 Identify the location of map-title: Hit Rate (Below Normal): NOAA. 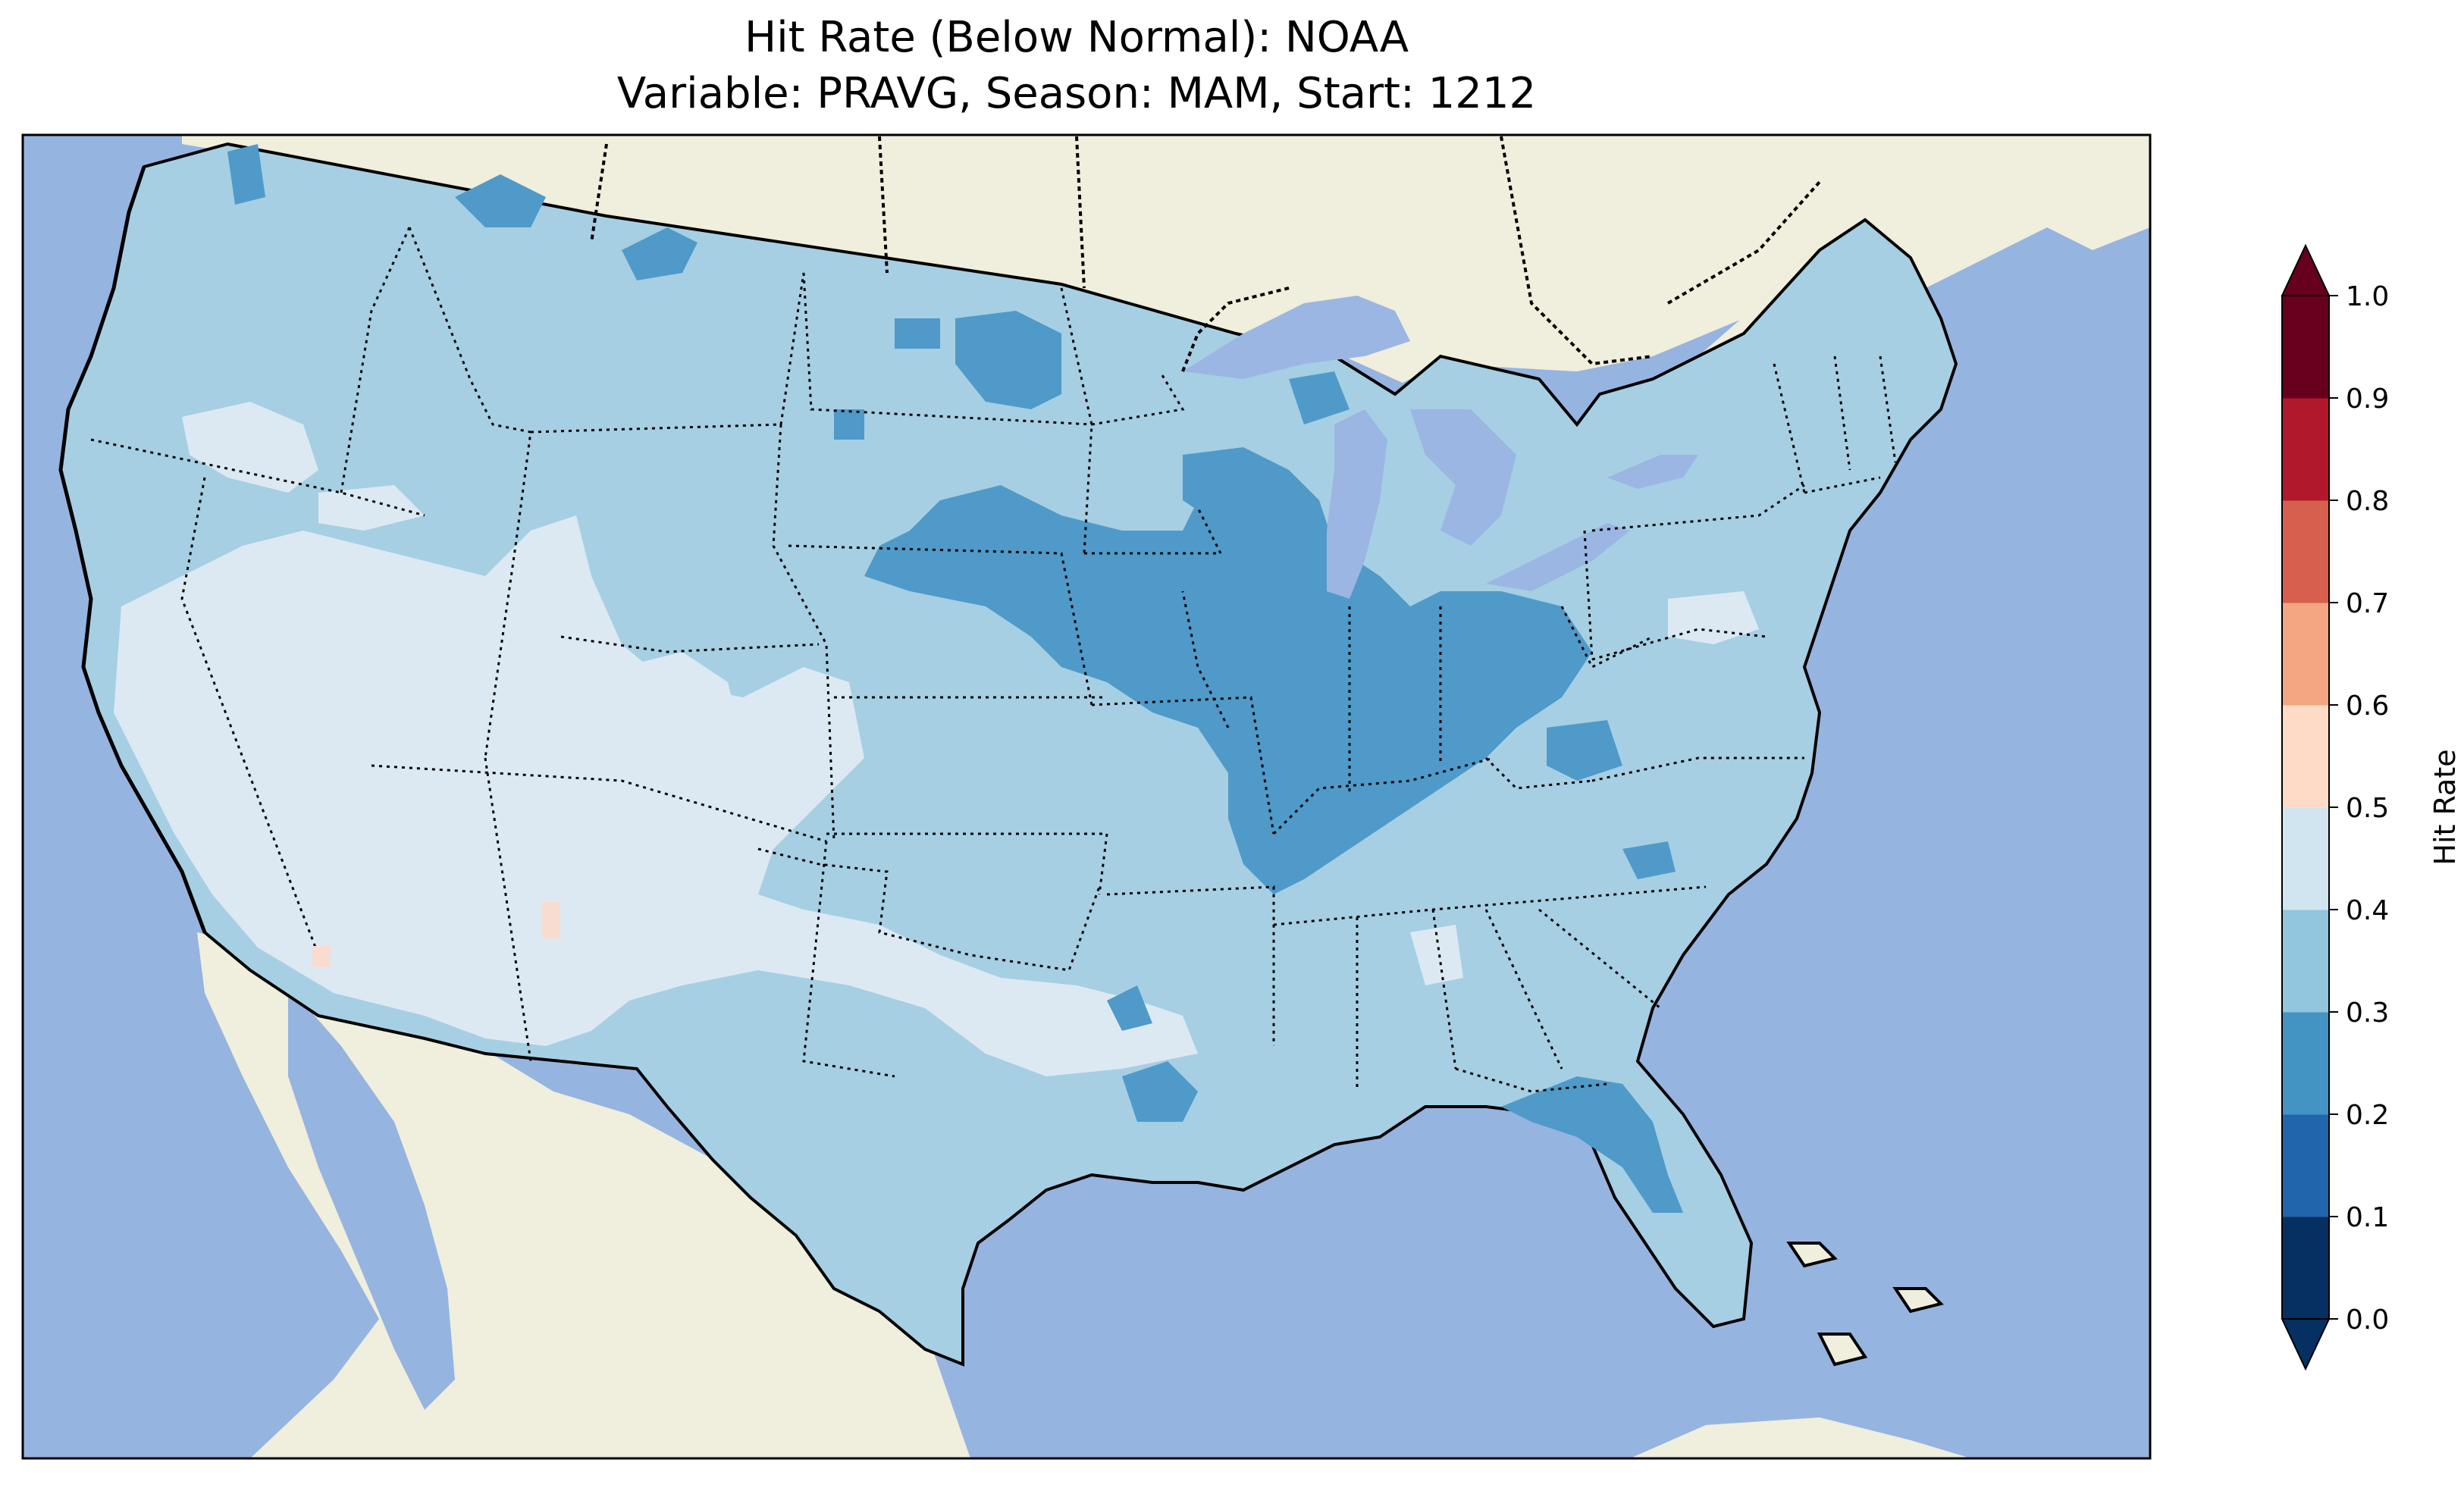
(1076, 37).